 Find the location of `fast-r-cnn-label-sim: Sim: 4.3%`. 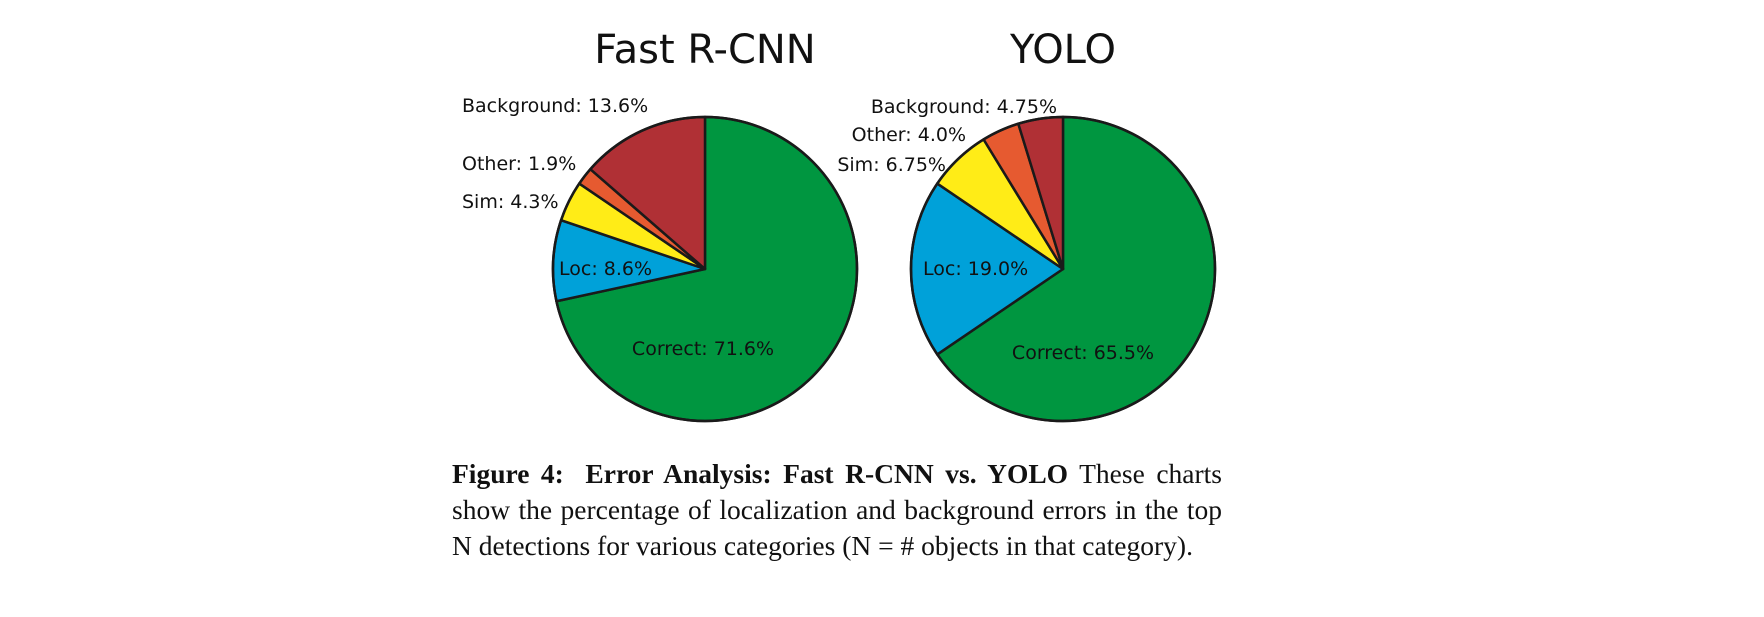

fast-r-cnn-label-sim: Sim: 4.3% is located at coordinates (510, 202).